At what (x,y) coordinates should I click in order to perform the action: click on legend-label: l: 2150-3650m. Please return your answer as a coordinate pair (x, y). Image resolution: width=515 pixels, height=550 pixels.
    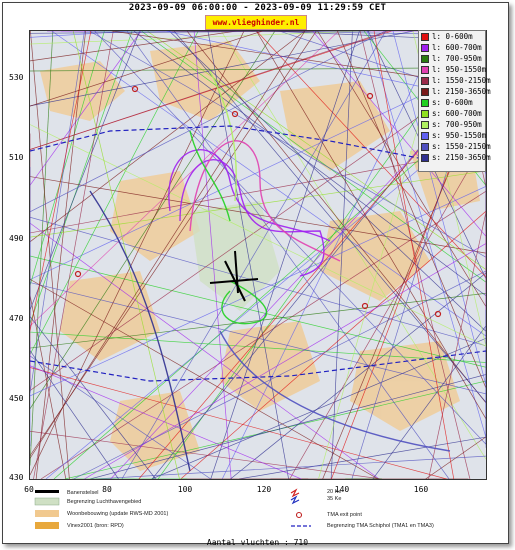
    Looking at the image, I should click on (461, 91).